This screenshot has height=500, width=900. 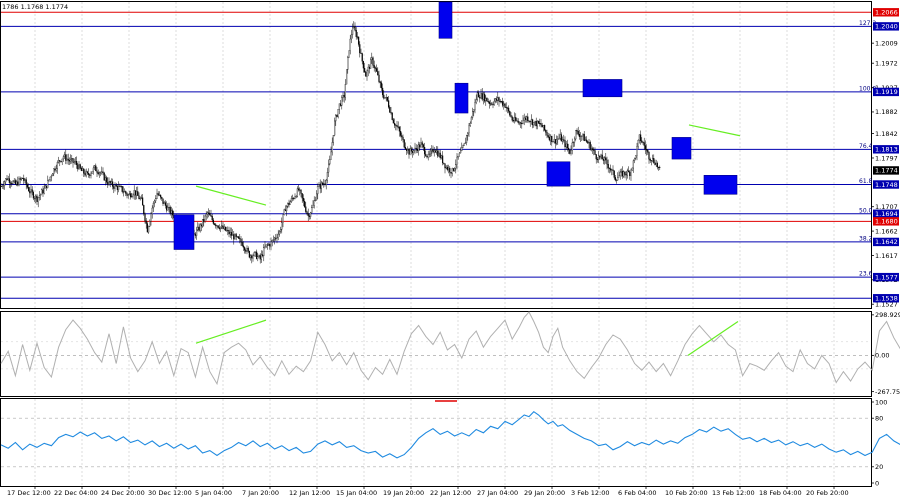 I want to click on x-tick-label: 6 Feb 04:00, so click(x=637, y=493).